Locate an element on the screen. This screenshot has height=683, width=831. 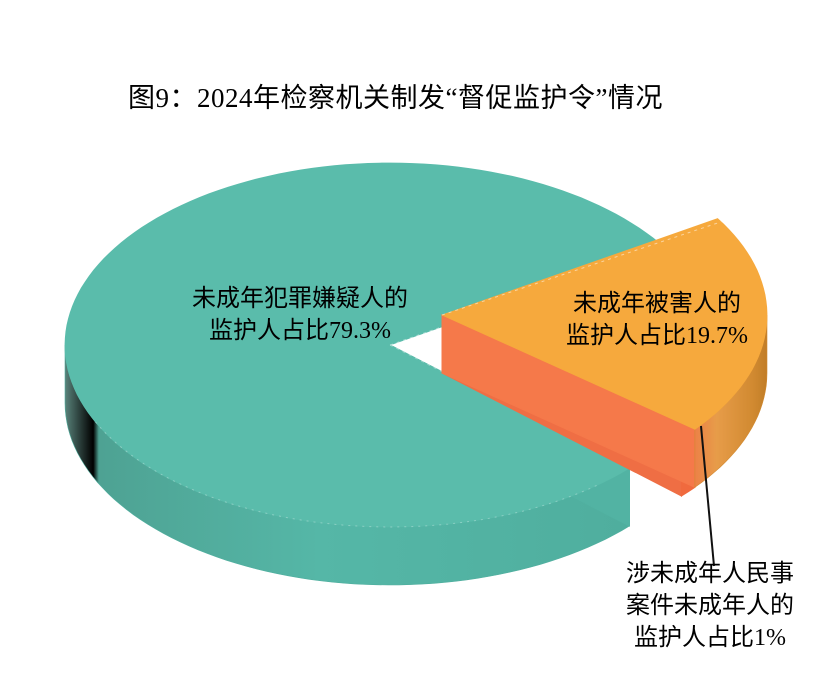
label-line: 未成年被害人的 is located at coordinates (657, 304).